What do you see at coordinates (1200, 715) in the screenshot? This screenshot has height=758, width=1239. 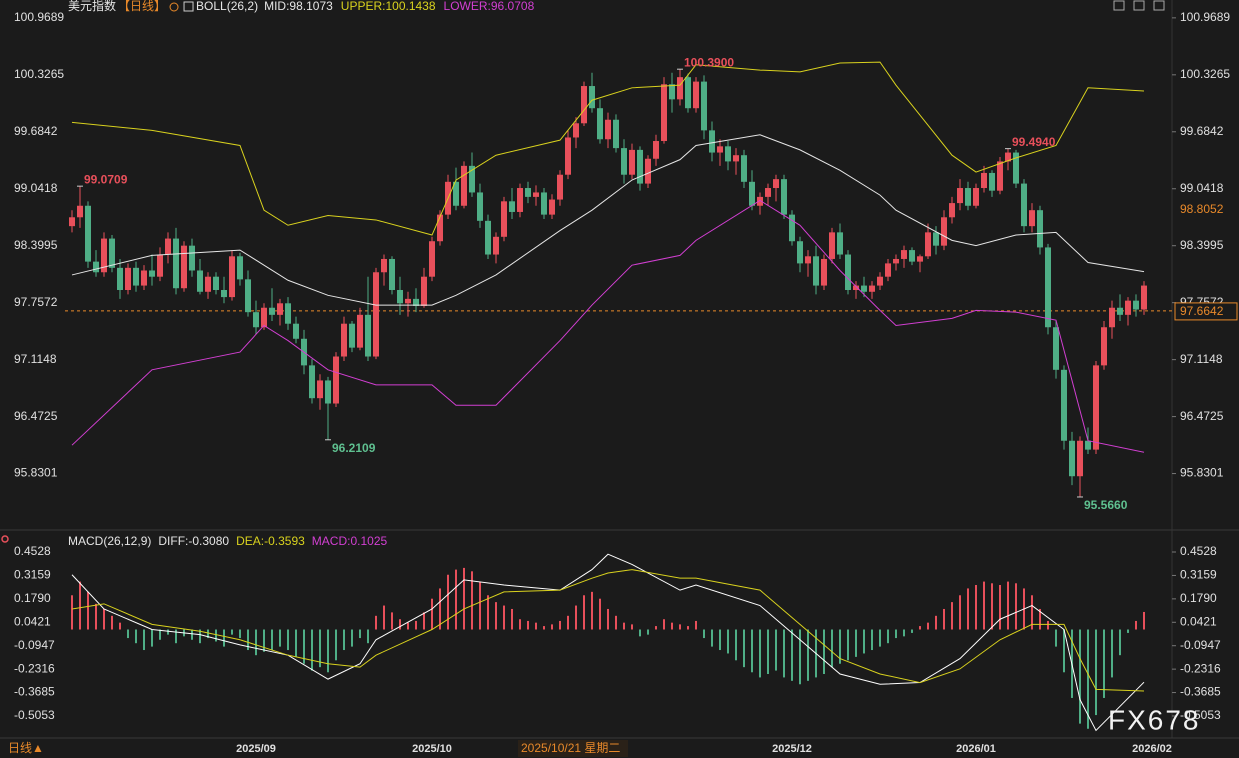 I see `y-tick-label-right: -0.5053` at bounding box center [1200, 715].